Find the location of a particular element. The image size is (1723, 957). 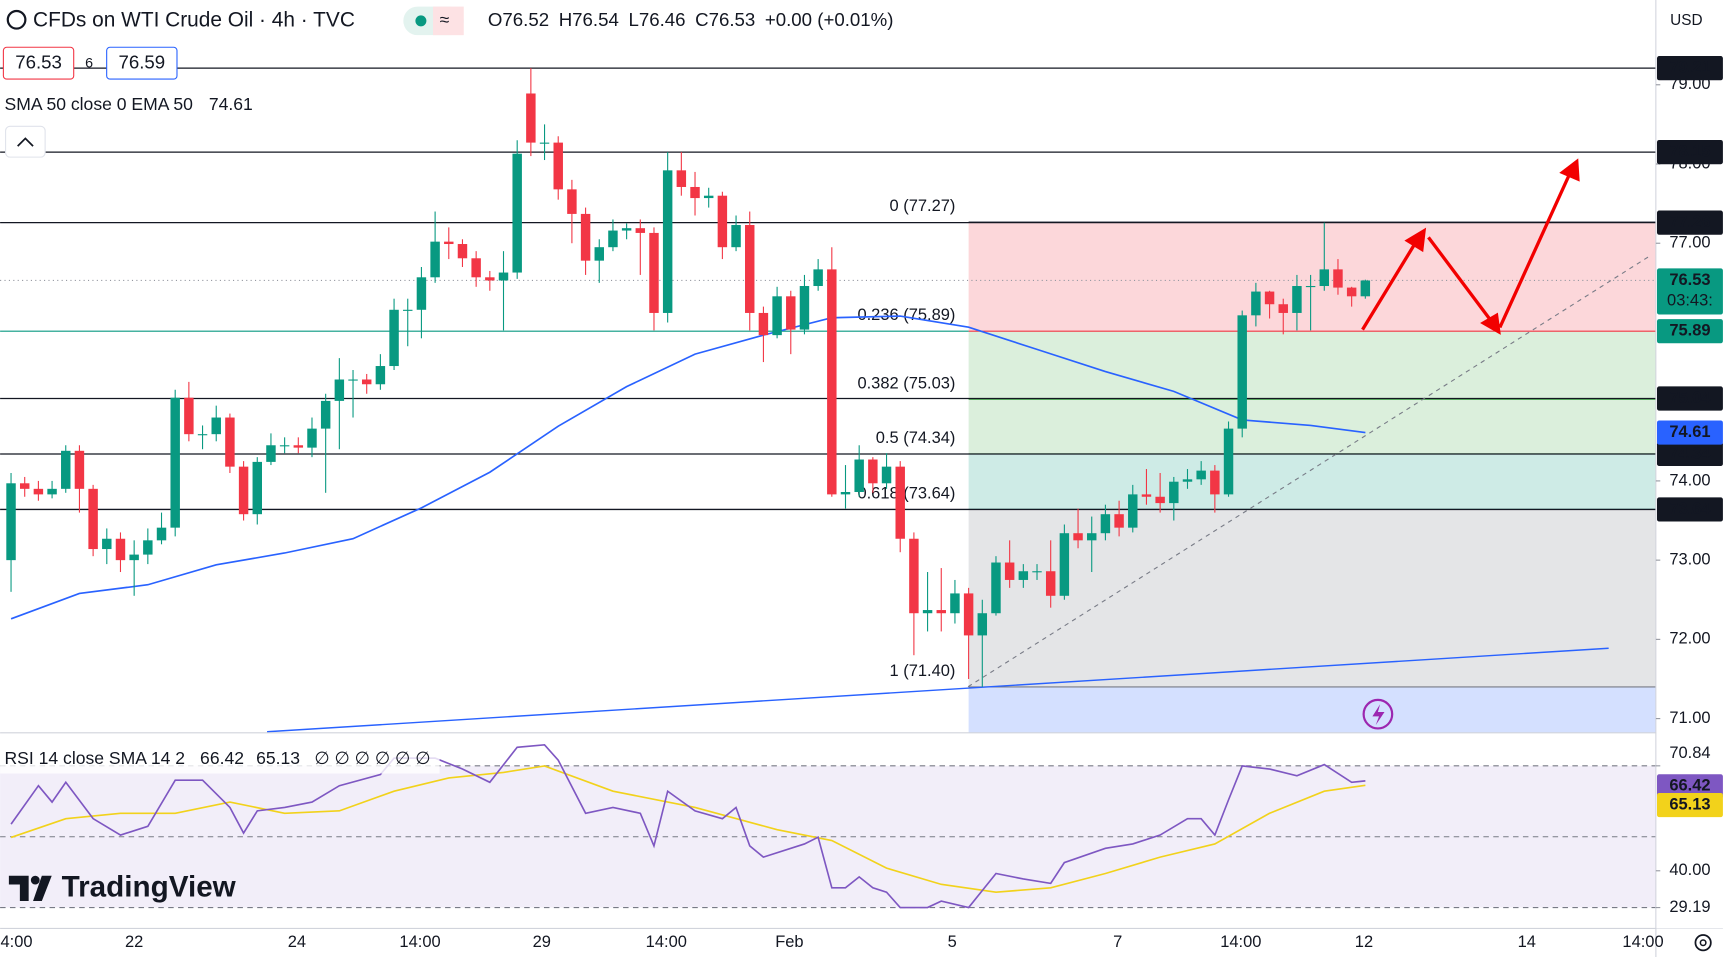

indicator-legend: SMA 50 close 0 EMA 50 is located at coordinates (98, 104).